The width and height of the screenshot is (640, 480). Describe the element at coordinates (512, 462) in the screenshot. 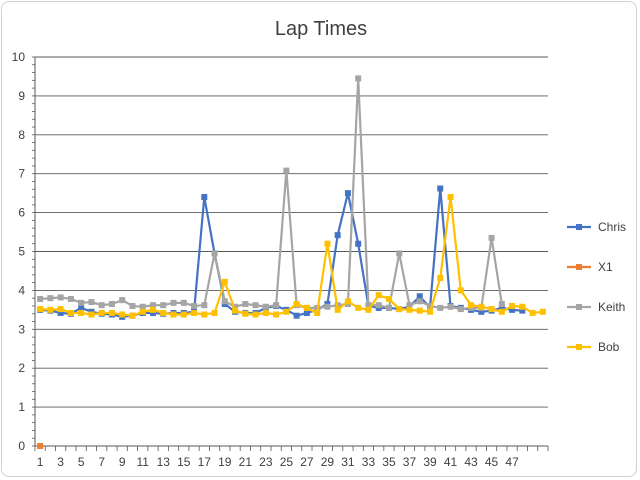

I see `x-tick-label: 47` at that location.